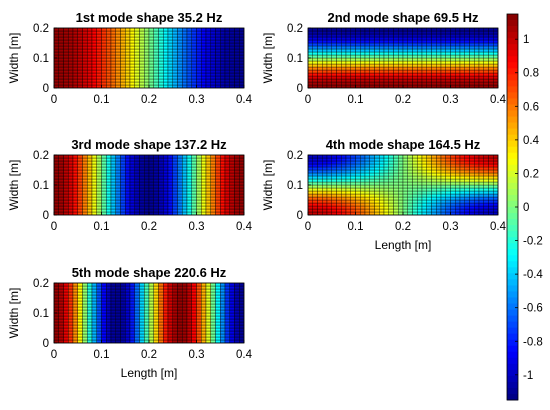 Image resolution: width=550 pixels, height=410 pixels. What do you see at coordinates (526, 208) in the screenshot?
I see `colorbar-tick-label: 0` at bounding box center [526, 208].